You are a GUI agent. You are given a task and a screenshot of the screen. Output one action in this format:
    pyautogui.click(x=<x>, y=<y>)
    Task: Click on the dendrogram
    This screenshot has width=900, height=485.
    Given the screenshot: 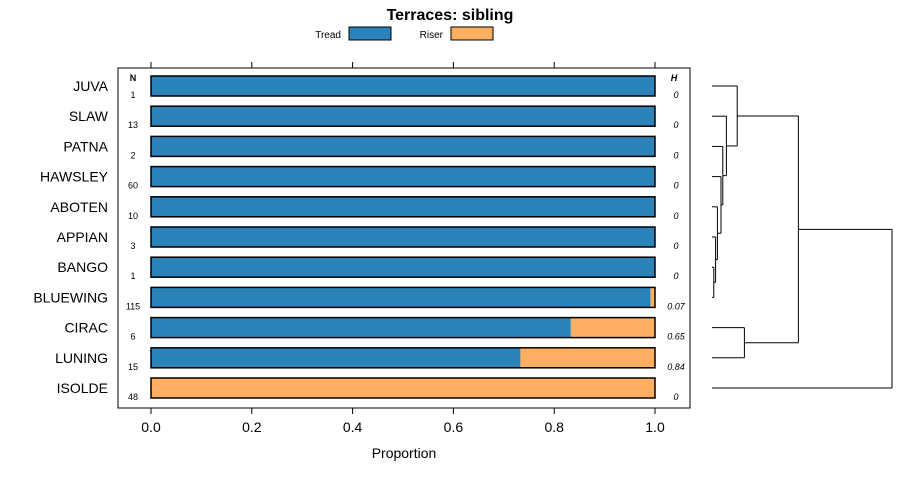 What is the action you would take?
    pyautogui.click(x=802, y=237)
    